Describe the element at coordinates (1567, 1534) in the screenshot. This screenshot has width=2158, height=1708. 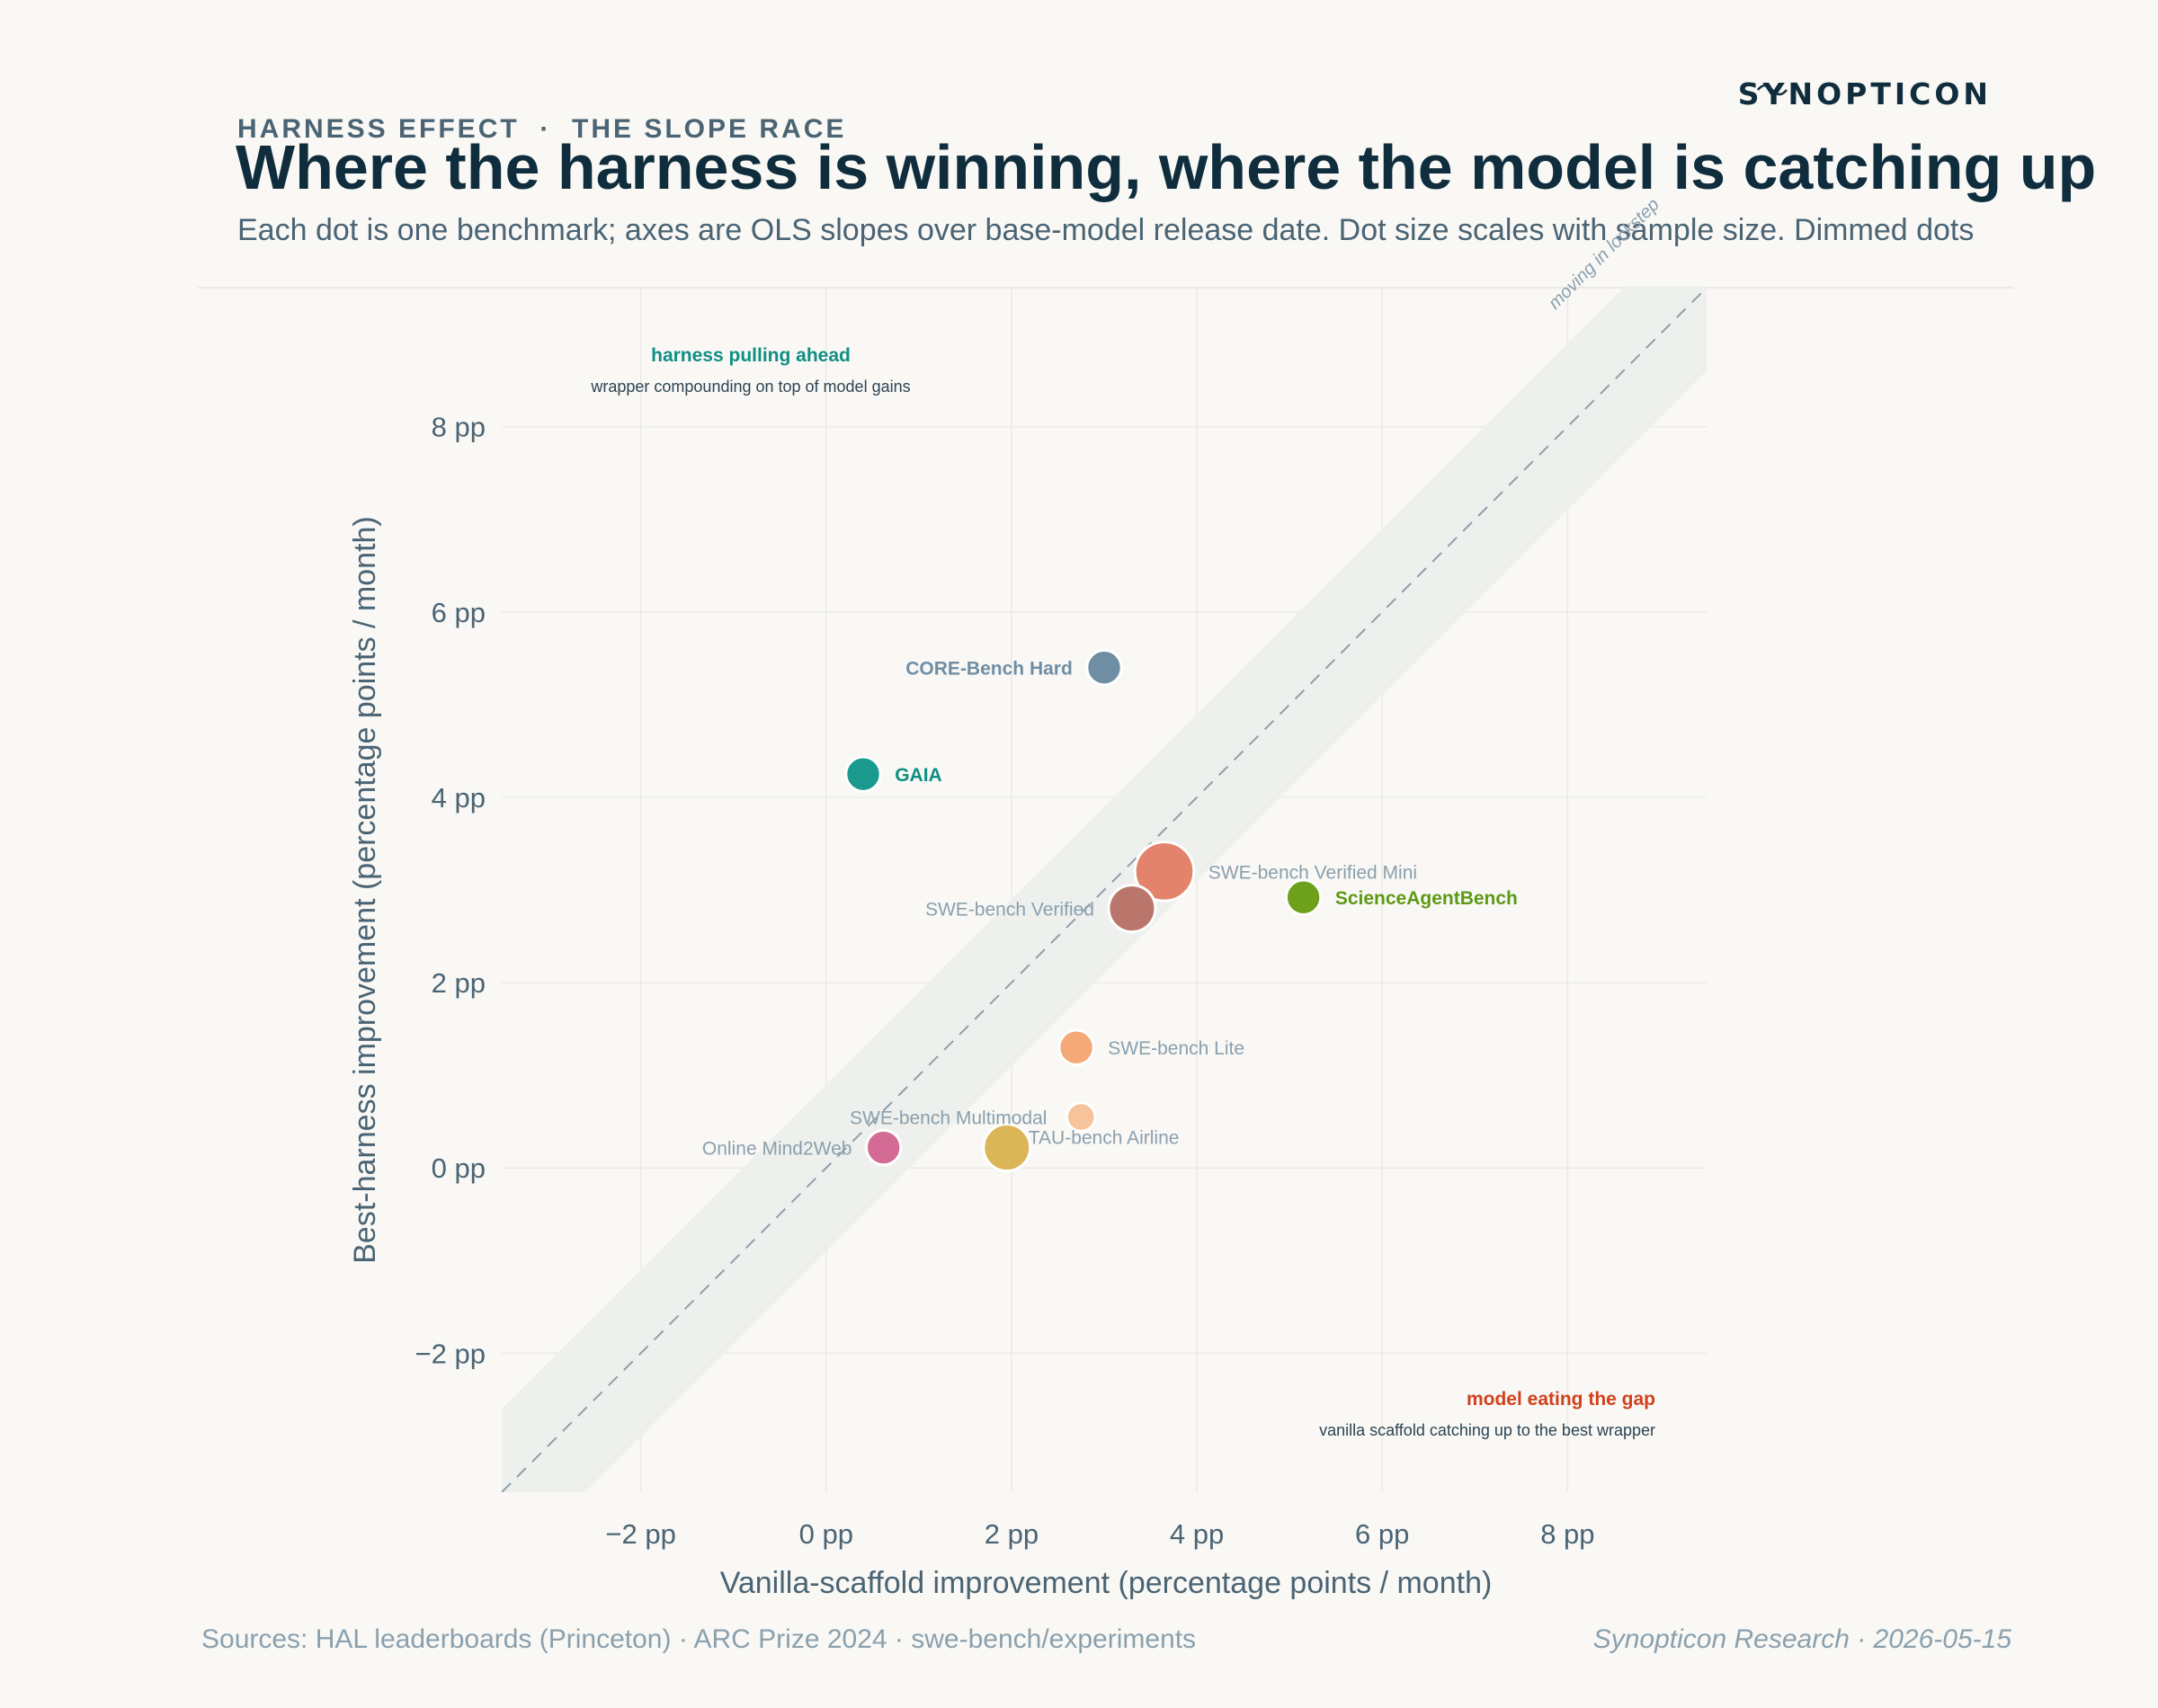
I see `x-tick-label: 8 pp` at that location.